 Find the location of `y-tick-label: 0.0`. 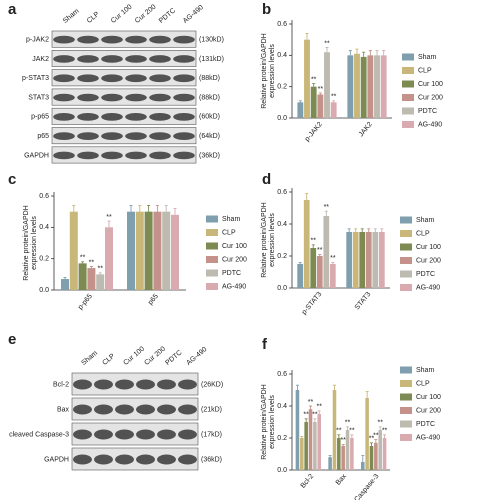

y-tick-label: 0.0 is located at coordinates (282, 470).